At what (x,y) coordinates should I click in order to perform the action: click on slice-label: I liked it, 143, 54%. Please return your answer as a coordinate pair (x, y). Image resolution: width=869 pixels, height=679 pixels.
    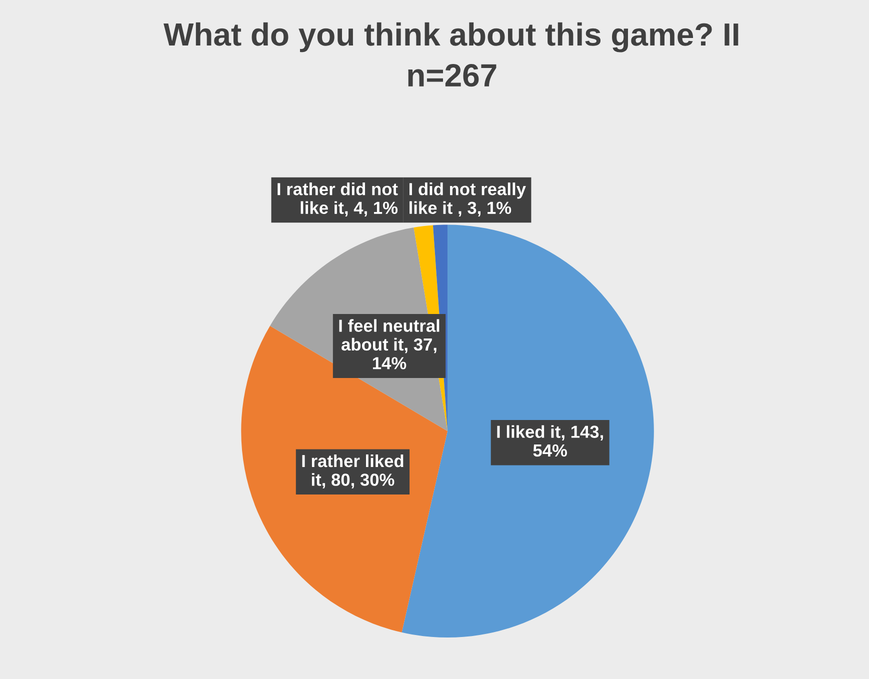
    Looking at the image, I should click on (550, 441).